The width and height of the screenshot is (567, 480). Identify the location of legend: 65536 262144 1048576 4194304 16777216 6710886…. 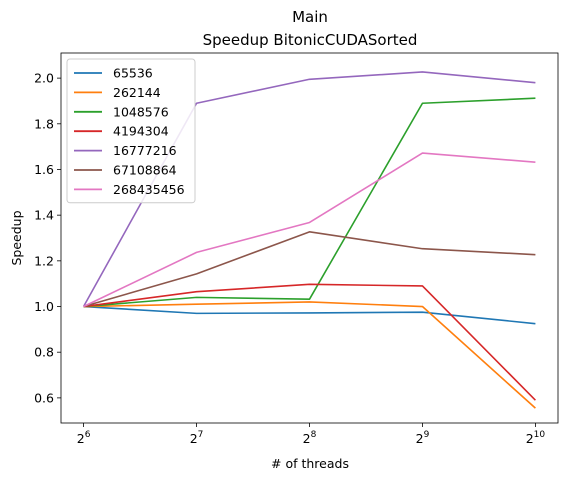
(131, 131).